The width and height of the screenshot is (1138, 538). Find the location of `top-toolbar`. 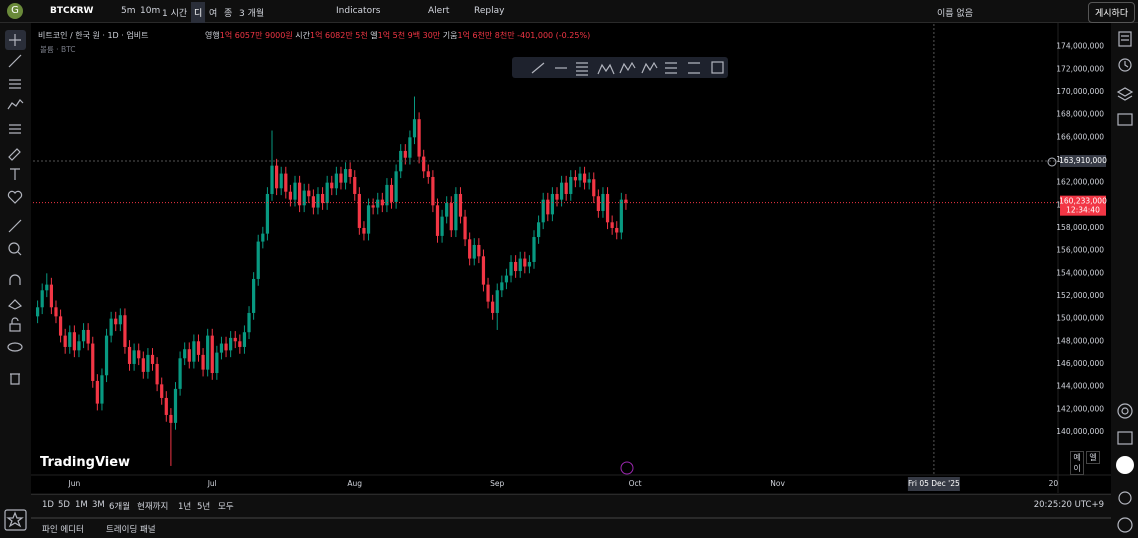

top-toolbar is located at coordinates (569, 11).